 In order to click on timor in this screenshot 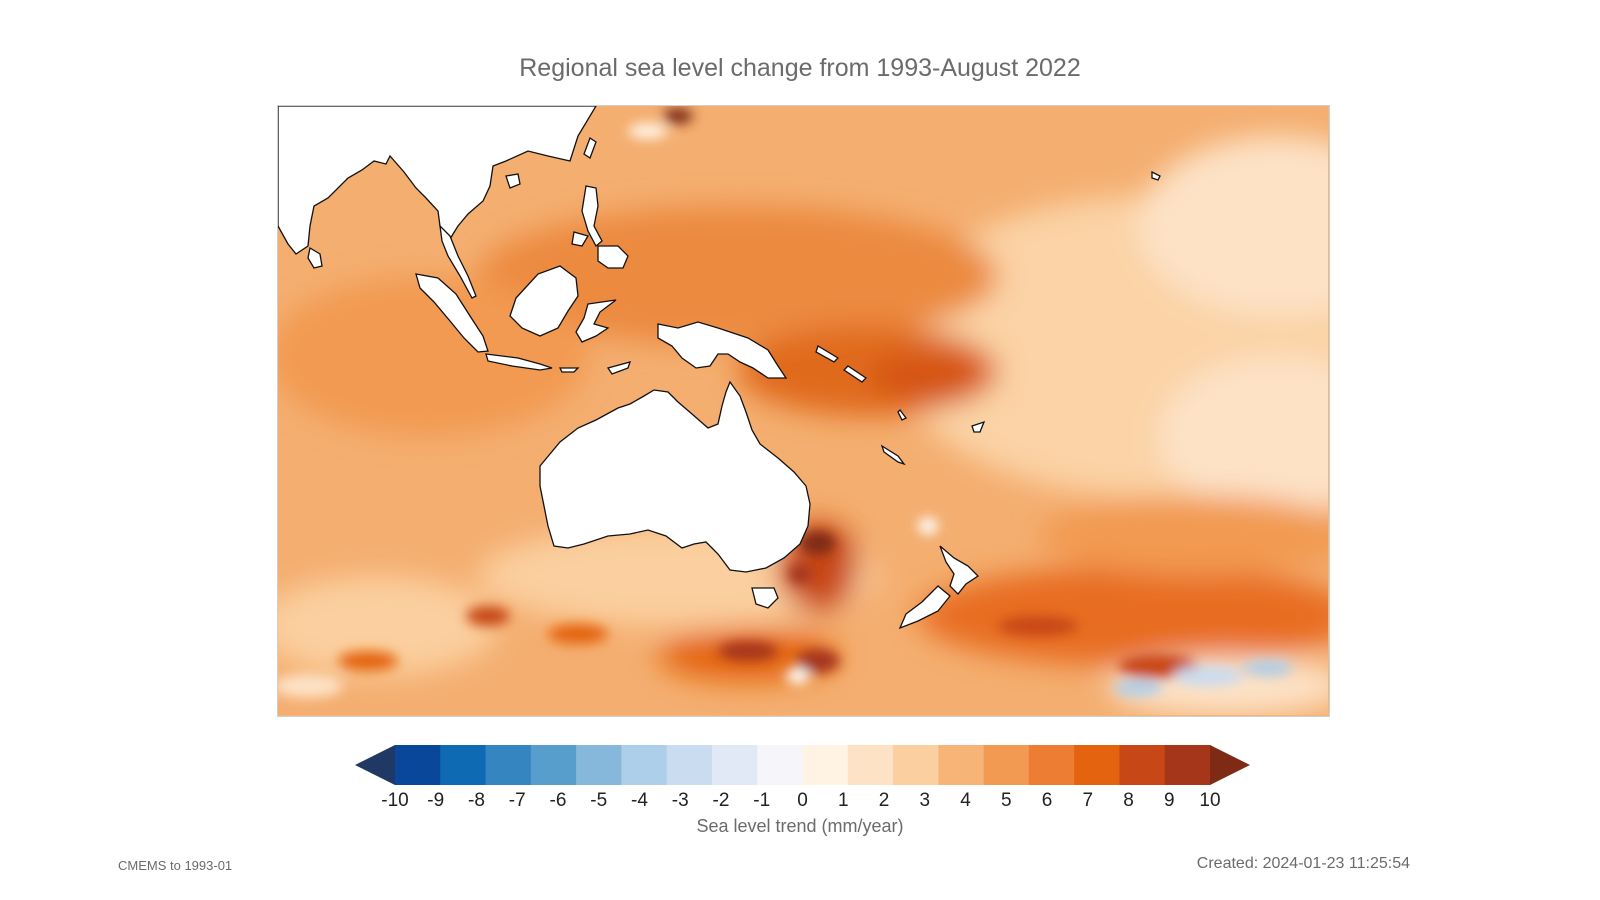, I will do `click(619, 368)`.